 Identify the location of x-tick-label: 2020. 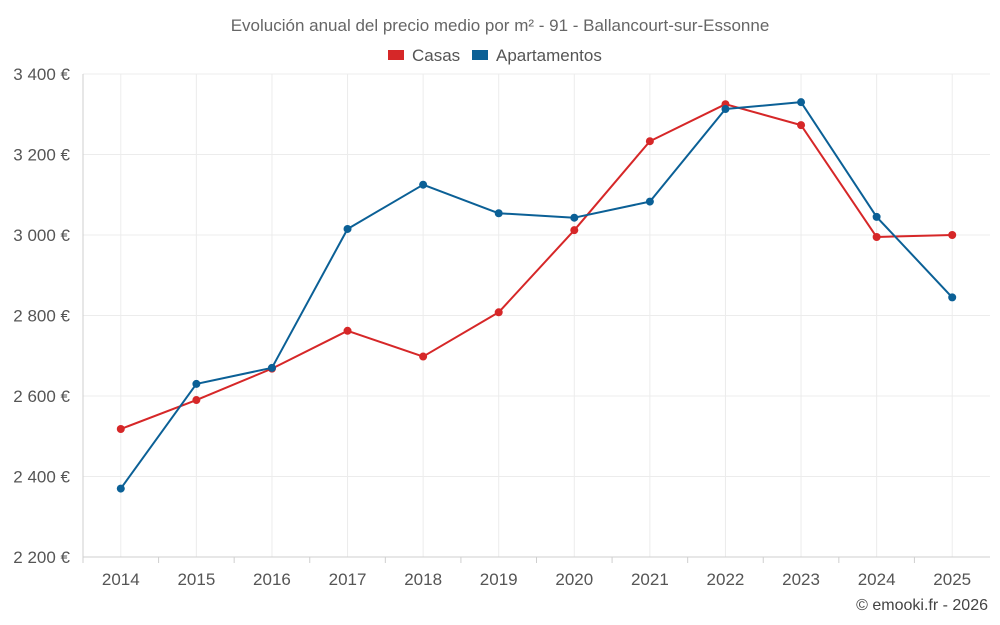
(574, 579).